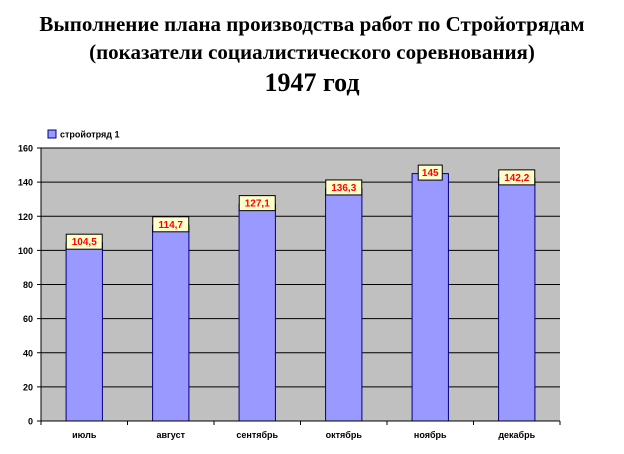 The height and width of the screenshot is (454, 624). Describe the element at coordinates (300, 430) in the screenshot. I see `x-axis: июль август сентябрь октябрь ноябрь декабрь` at that location.